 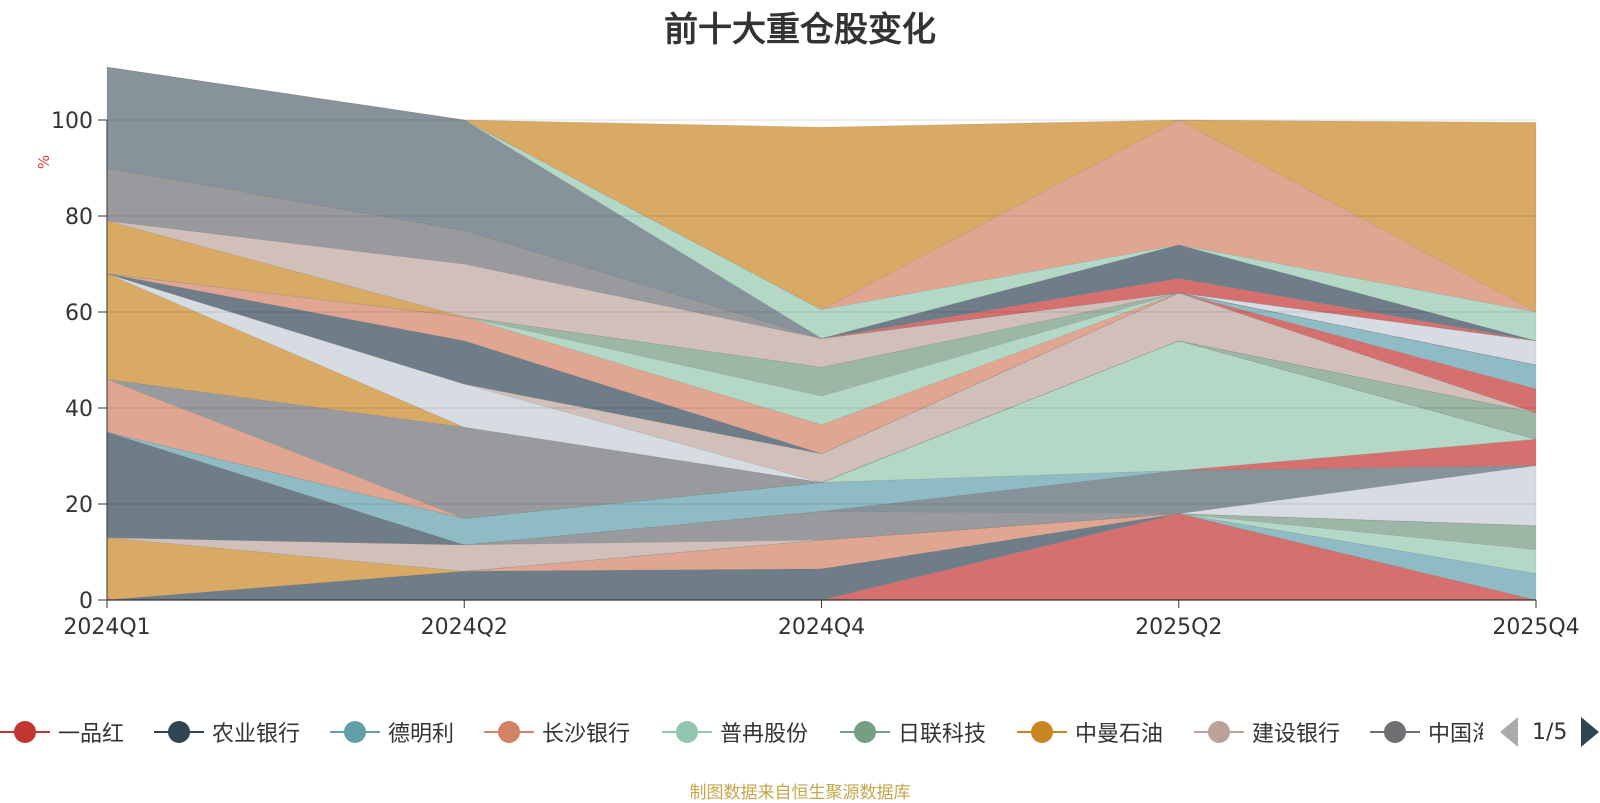 What do you see at coordinates (942, 734) in the screenshot?
I see `legend-label: 日联科技` at bounding box center [942, 734].